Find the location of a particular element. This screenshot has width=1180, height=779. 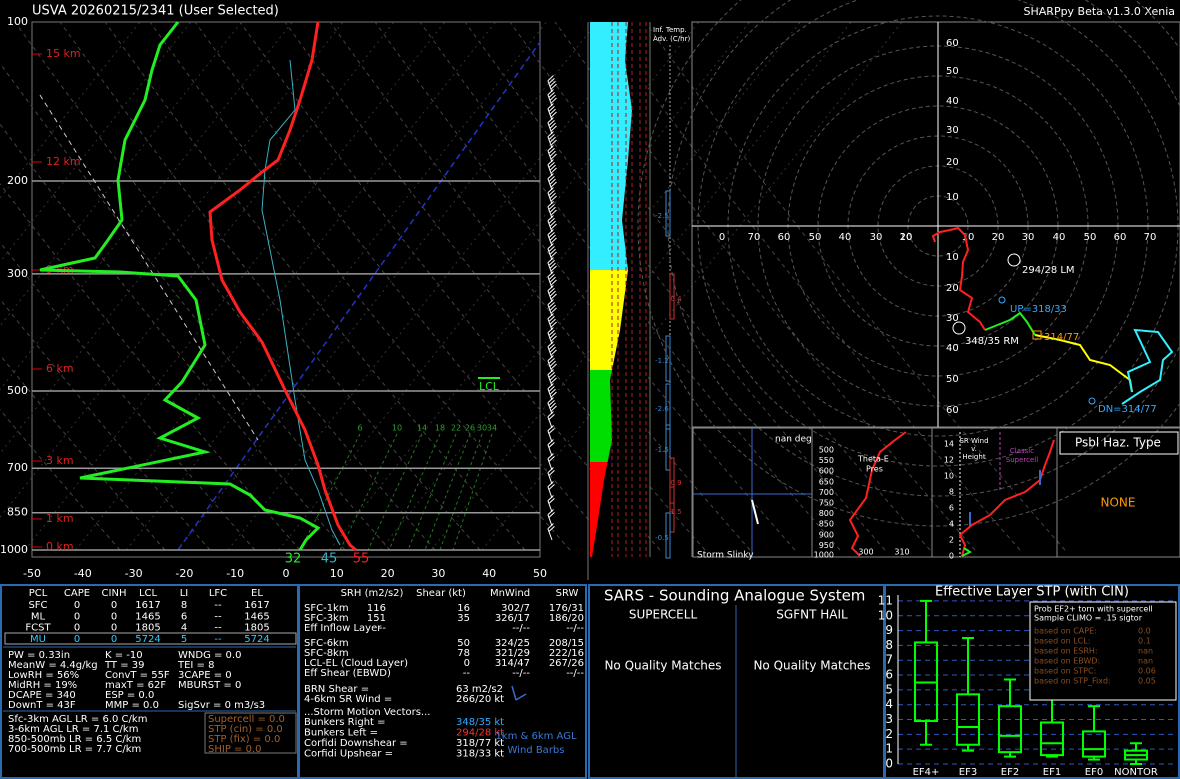

thetae-pressure-label: 900 is located at coordinates (826, 534).